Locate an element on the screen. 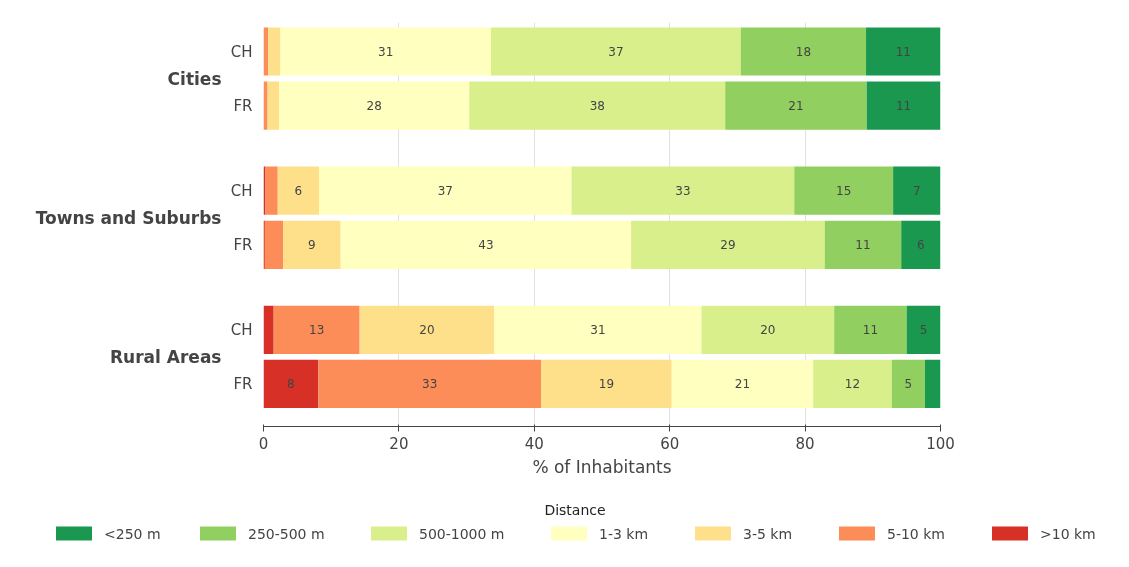  legend-label: 250-500 m is located at coordinates (286, 533).